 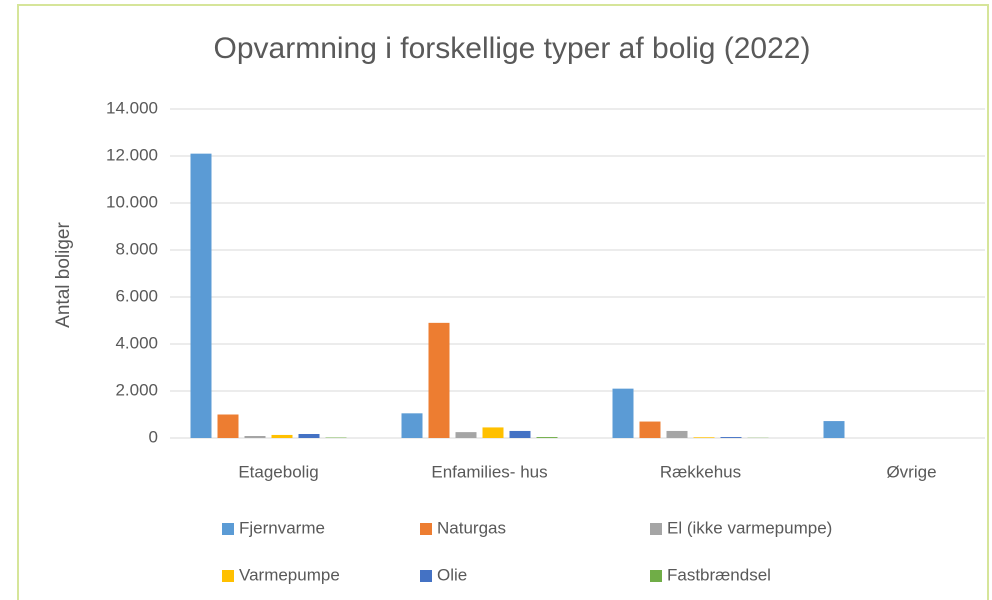 I want to click on legend-label: El (ikke varmepumpe), so click(x=749, y=527).